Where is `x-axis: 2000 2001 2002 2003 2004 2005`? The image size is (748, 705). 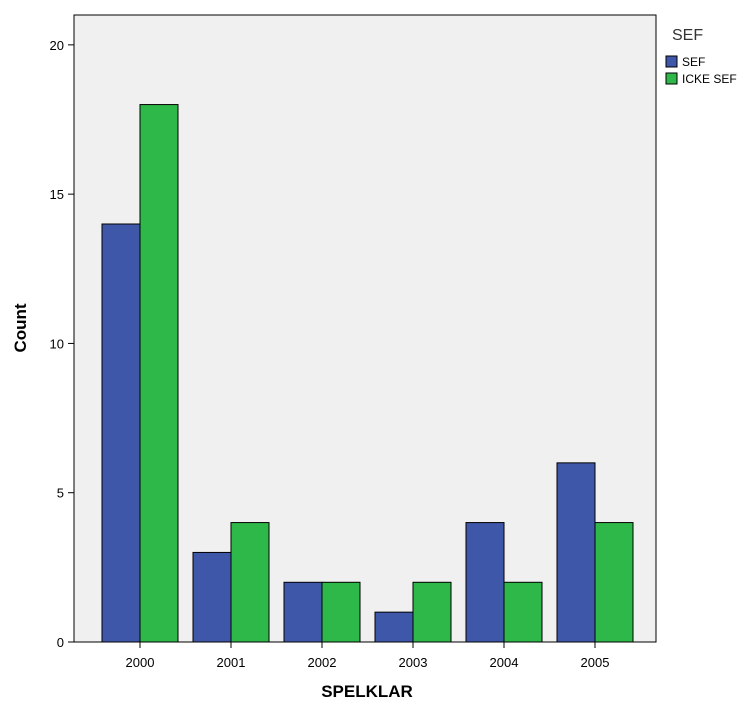 x-axis: 2000 2001 2002 2003 2004 2005 is located at coordinates (368, 656).